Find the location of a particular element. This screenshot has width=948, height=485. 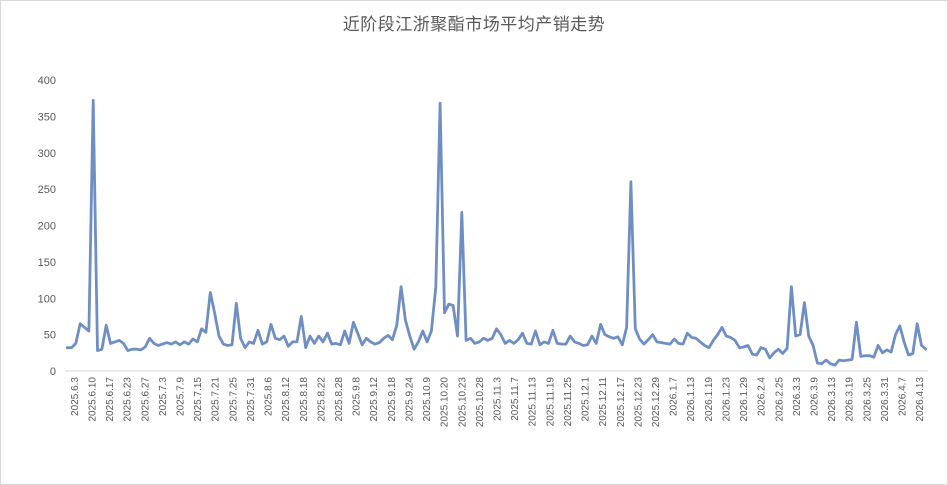

x-tick-label: 2025.9.12 is located at coordinates (374, 399).